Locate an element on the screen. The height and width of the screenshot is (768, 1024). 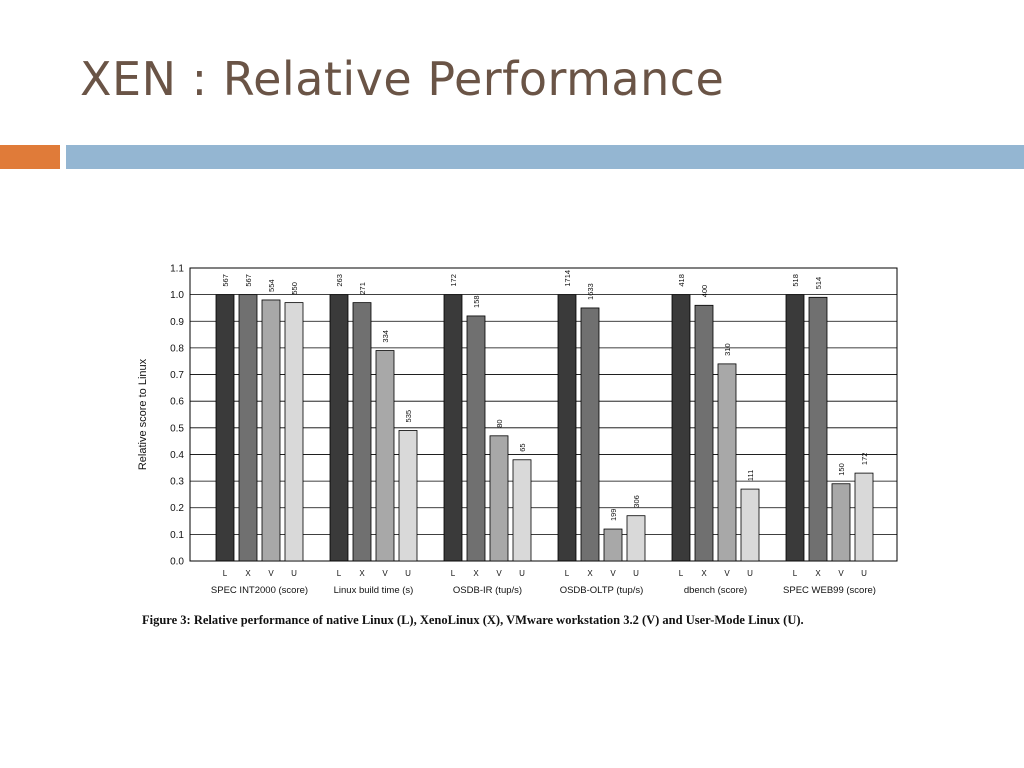
bar-value-label: 1633 is located at coordinates (590, 291).